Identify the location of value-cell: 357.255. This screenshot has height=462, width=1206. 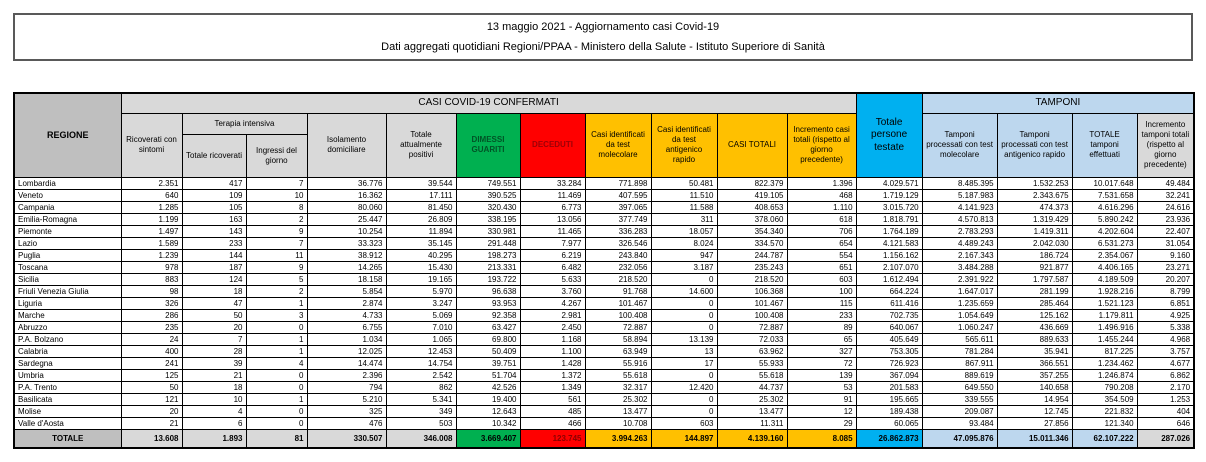
(1034, 375).